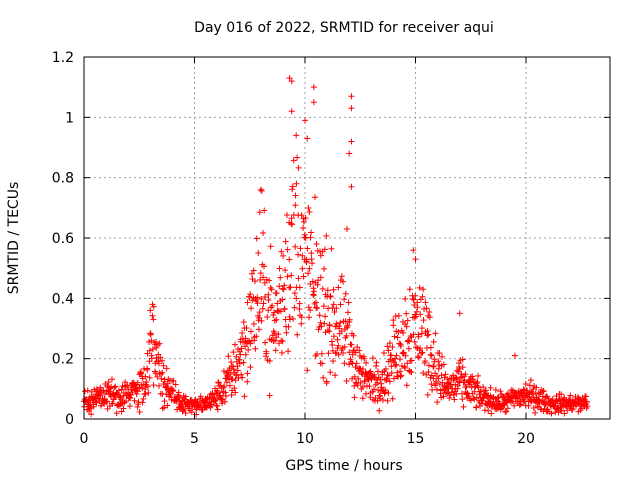 The image size is (640, 480). Describe the element at coordinates (14, 238) in the screenshot. I see `y-axis-label: SRMTID / TECUs` at that location.